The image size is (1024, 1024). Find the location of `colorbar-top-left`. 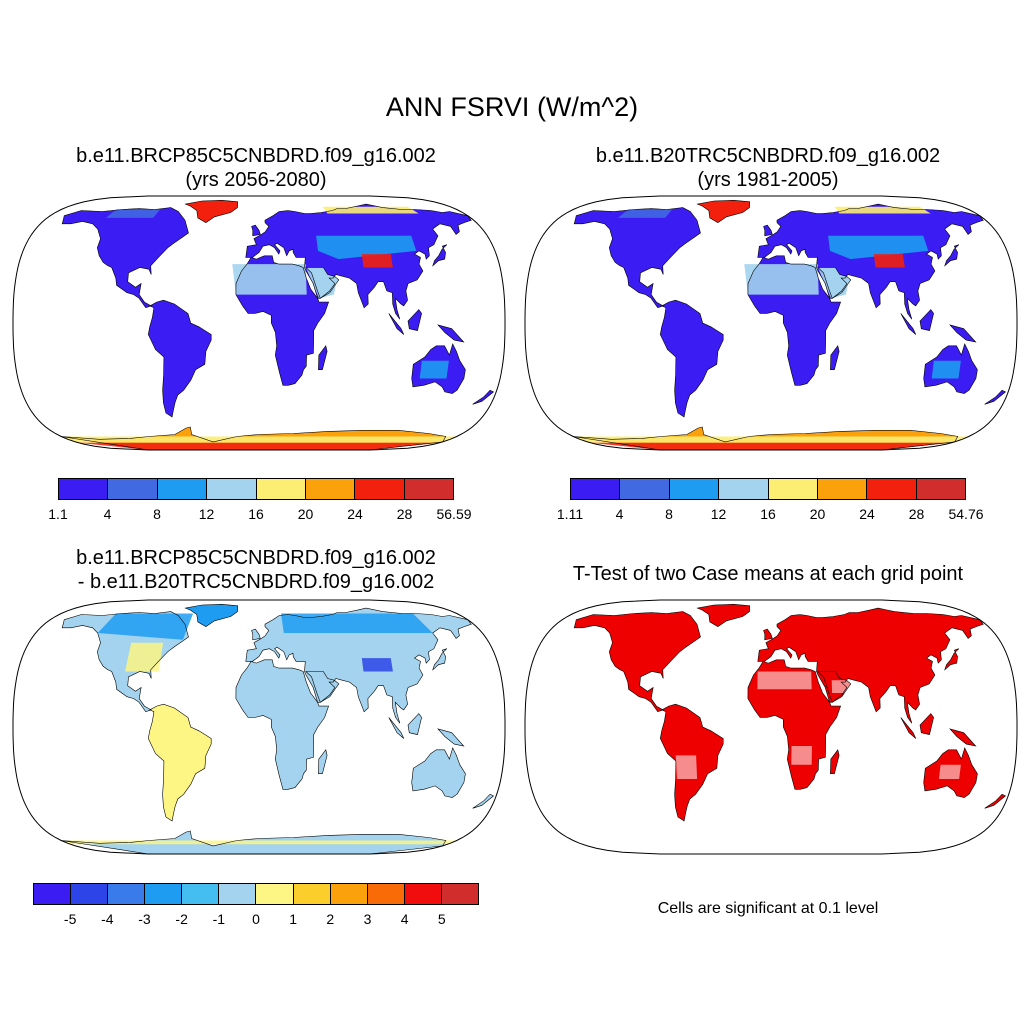

colorbar-top-left is located at coordinates (256, 489).